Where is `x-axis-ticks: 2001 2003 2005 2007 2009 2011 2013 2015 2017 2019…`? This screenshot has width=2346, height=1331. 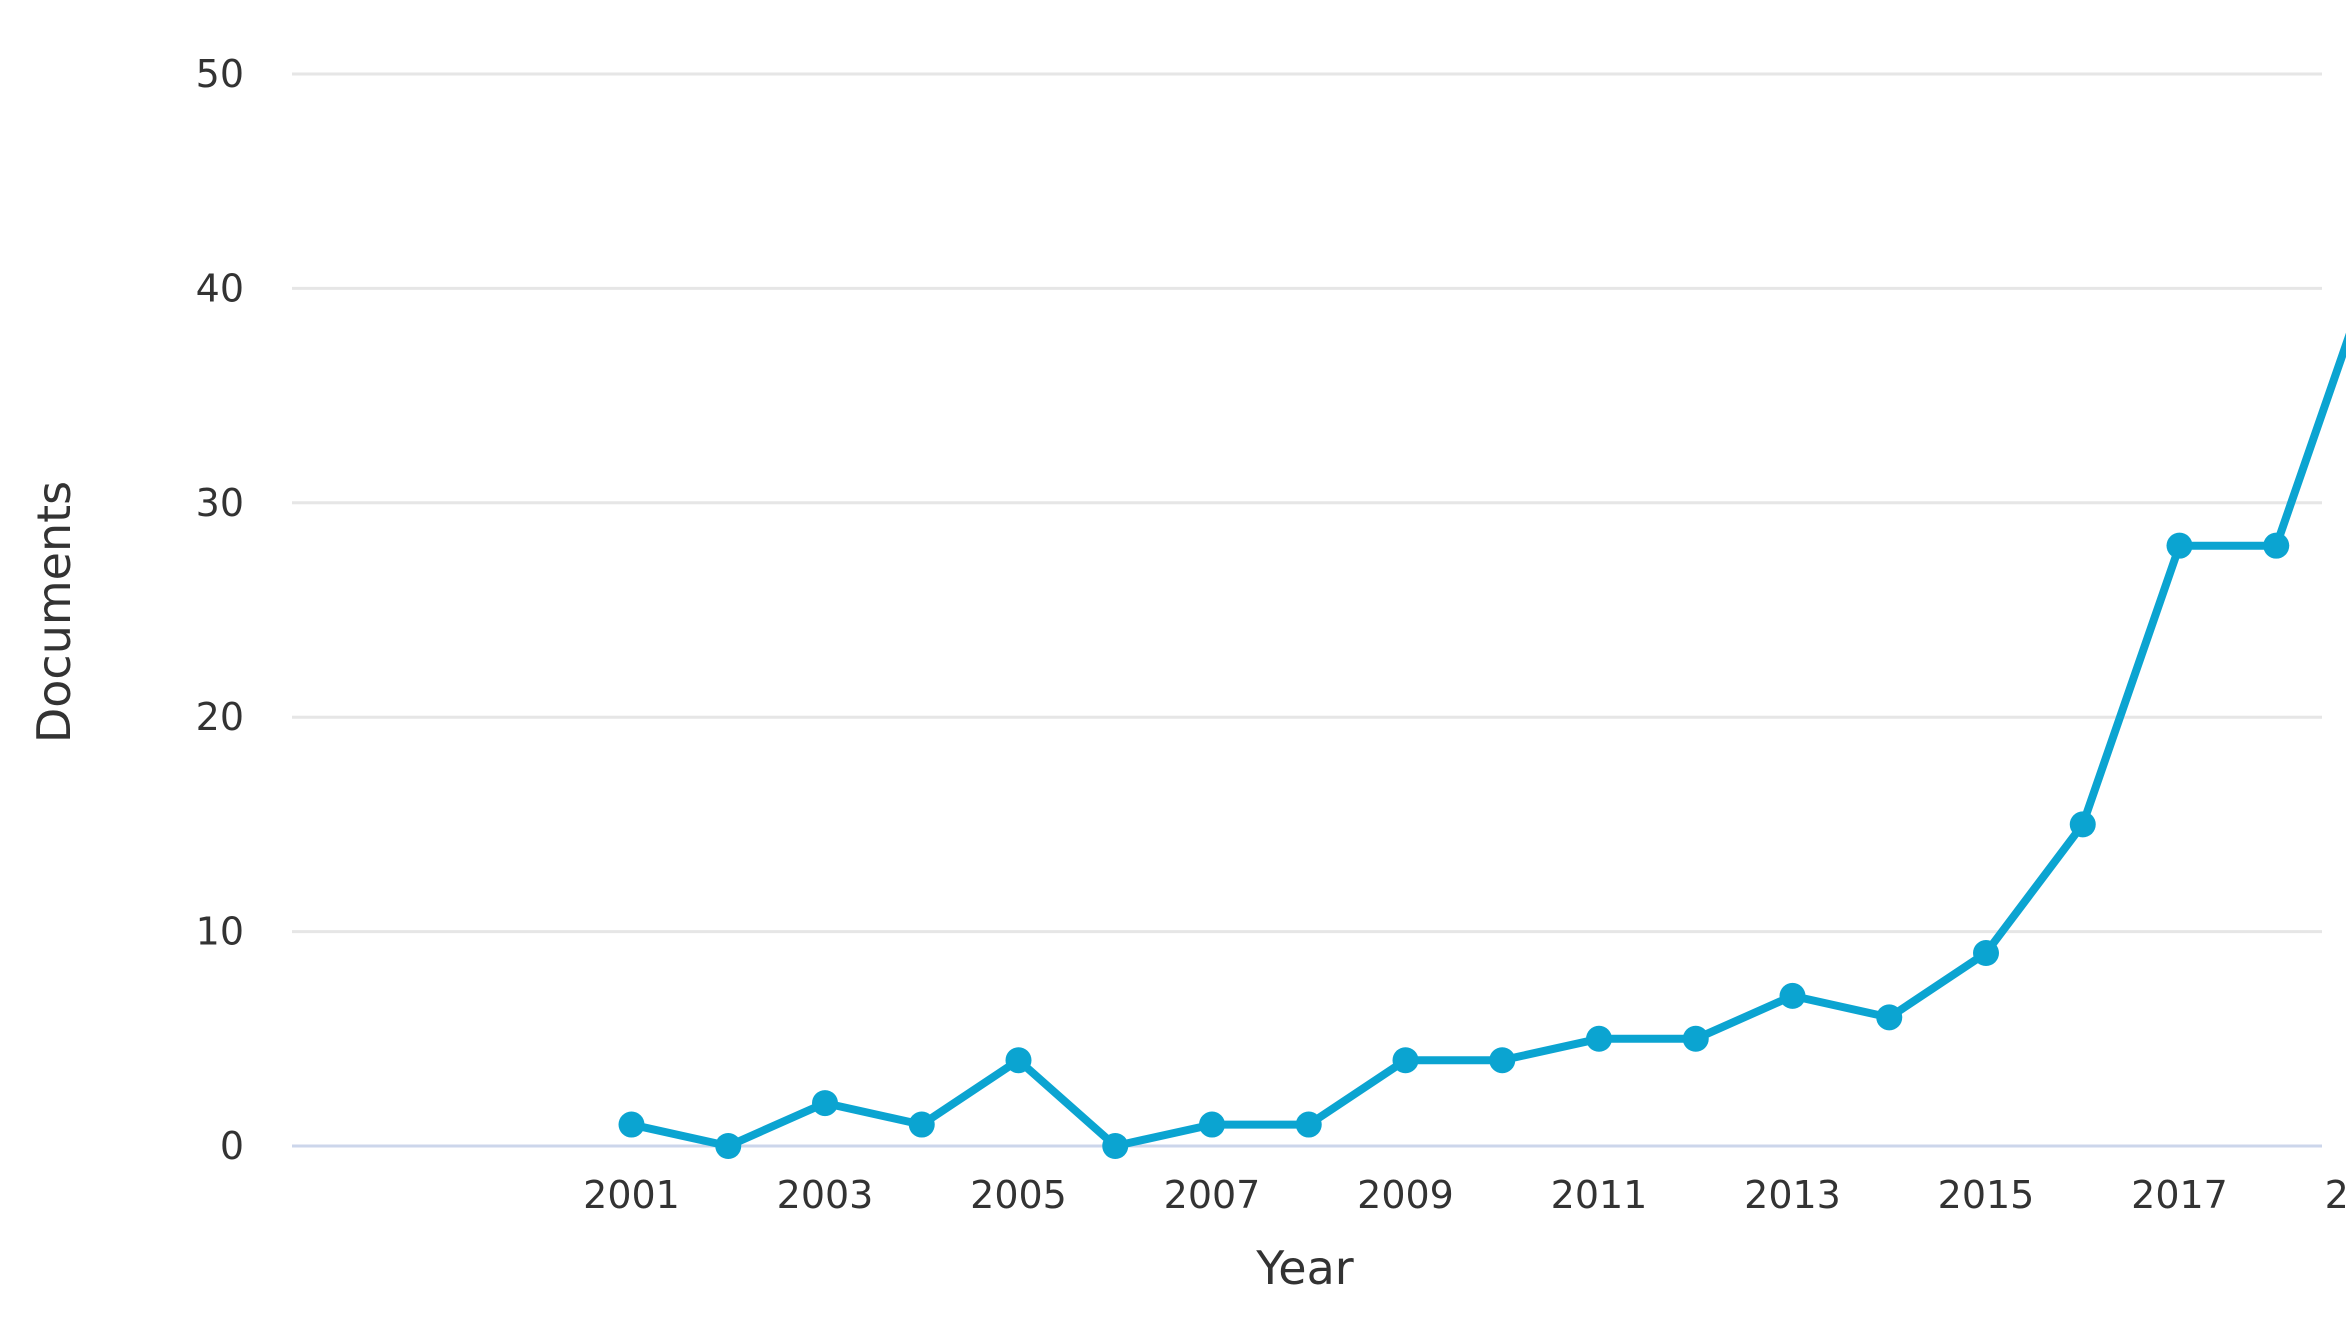
x-axis-ticks: 2001 2003 2005 2007 2009 2011 2013 2015 2017 2019… is located at coordinates (1464, 1195).